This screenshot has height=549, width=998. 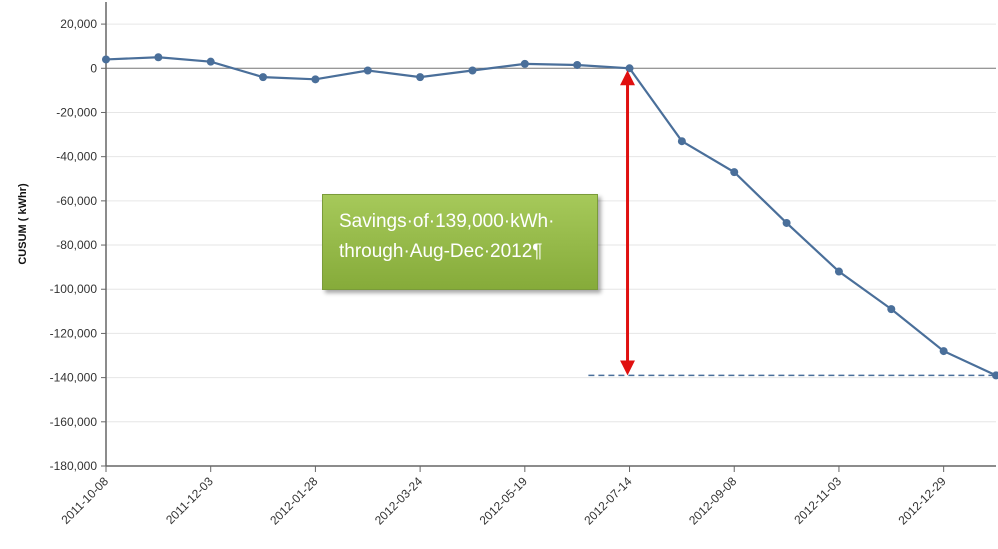 I want to click on y-tick-label: 0, so click(x=93, y=68).